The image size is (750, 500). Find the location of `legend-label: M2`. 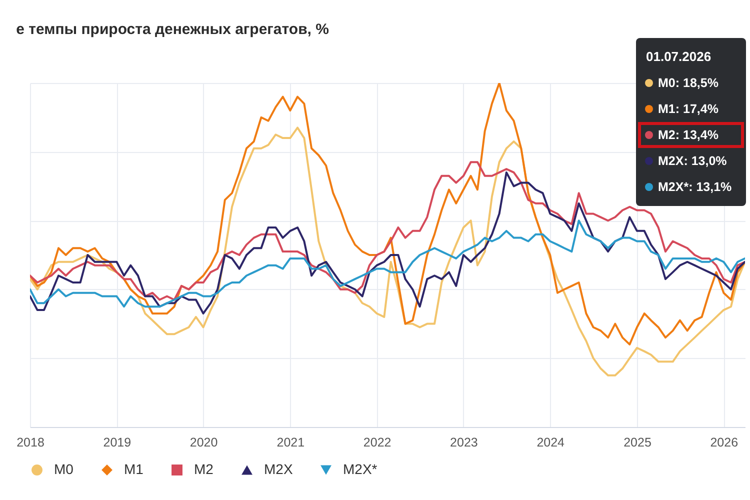

legend-label: M2 is located at coordinates (204, 469).